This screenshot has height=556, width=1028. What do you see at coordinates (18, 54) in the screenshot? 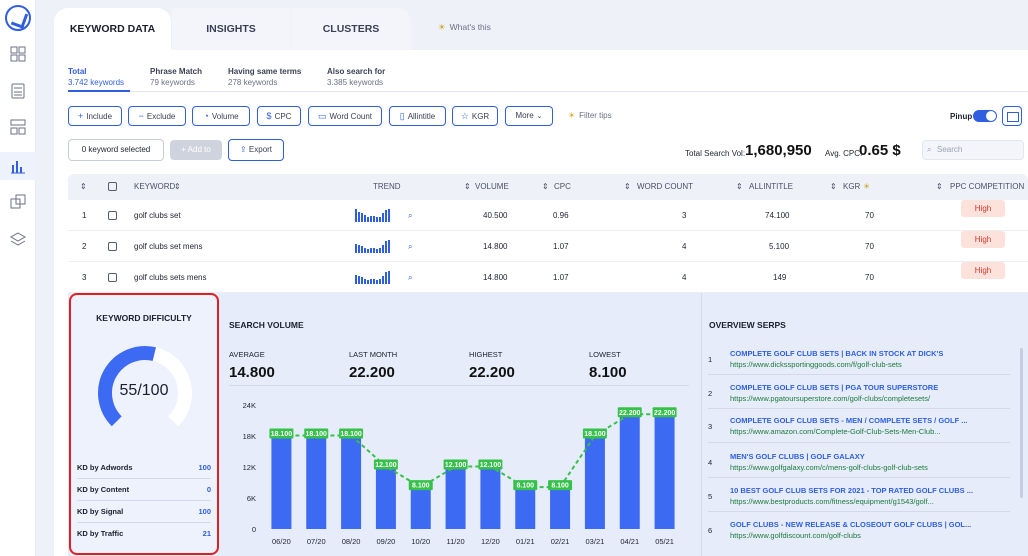
I see `dashboard-icon` at bounding box center [18, 54].